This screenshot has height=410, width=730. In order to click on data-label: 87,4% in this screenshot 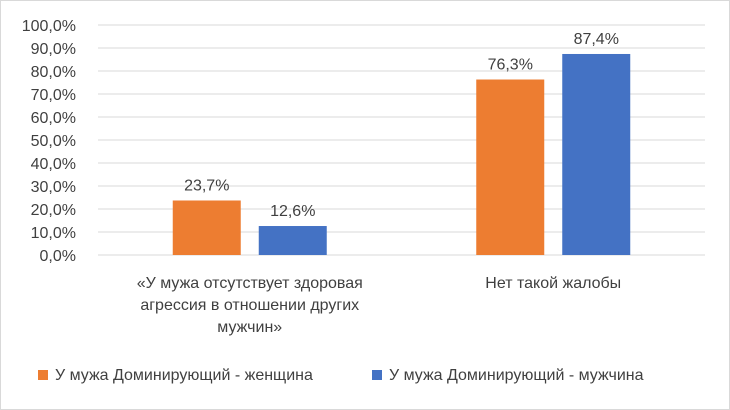, I will do `click(596, 39)`.